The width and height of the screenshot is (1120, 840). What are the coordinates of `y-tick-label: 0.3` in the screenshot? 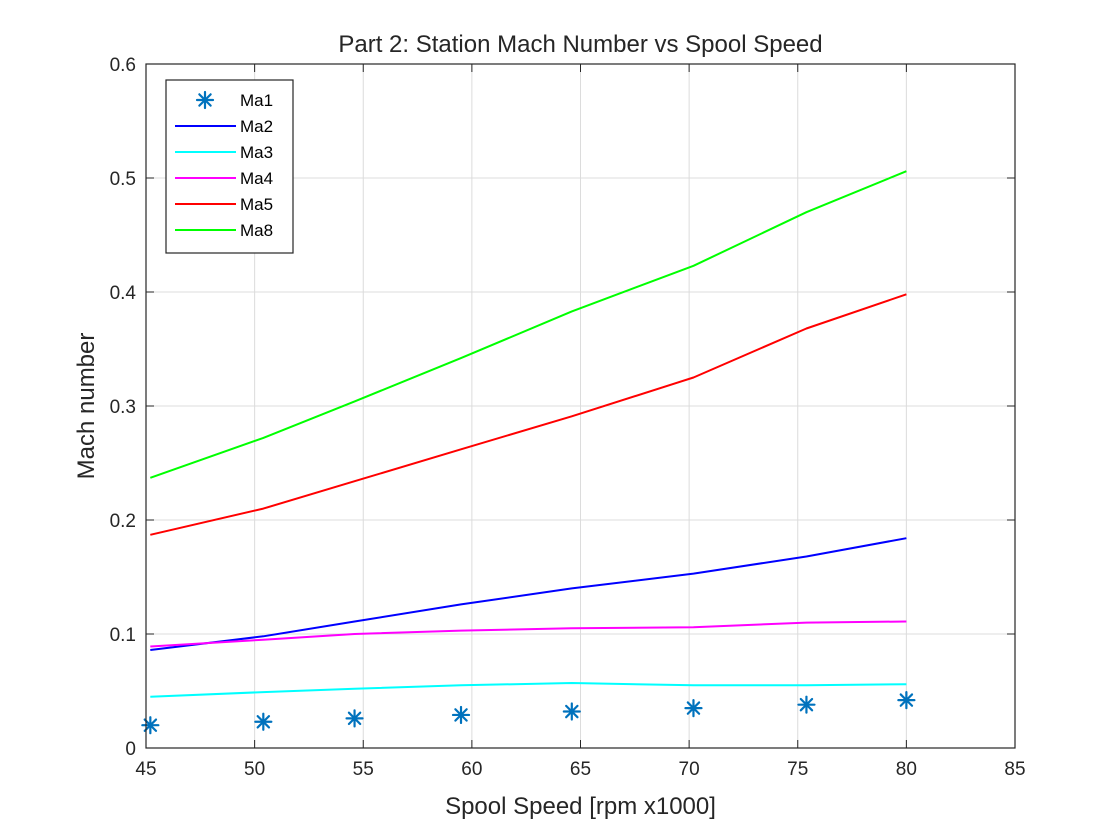 It's located at (123, 407).